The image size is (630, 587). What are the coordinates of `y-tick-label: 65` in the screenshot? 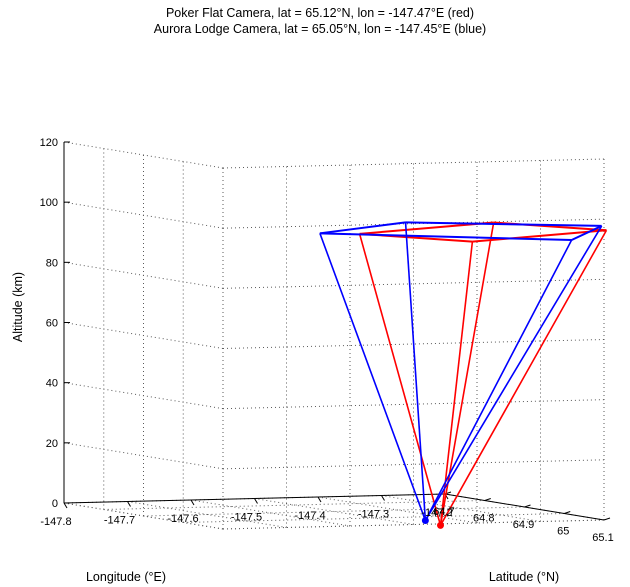 It's located at (563, 532).